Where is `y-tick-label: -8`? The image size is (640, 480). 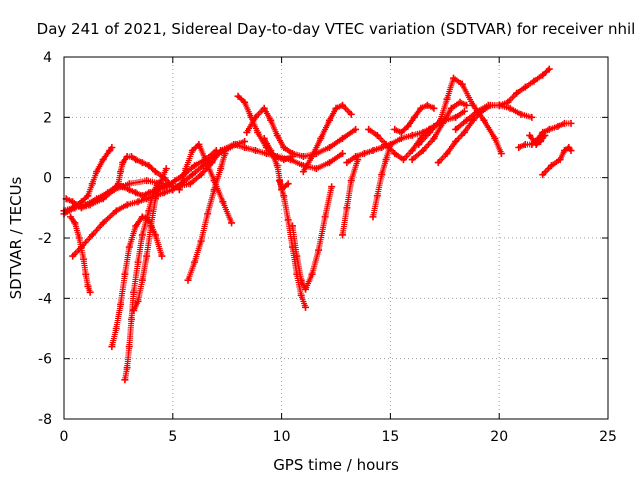
y-tick-label: -8 is located at coordinates (45, 420).